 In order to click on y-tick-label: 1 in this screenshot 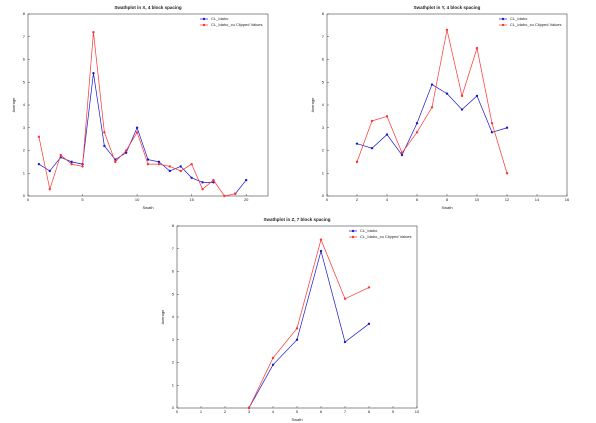, I will do `click(323, 172)`.